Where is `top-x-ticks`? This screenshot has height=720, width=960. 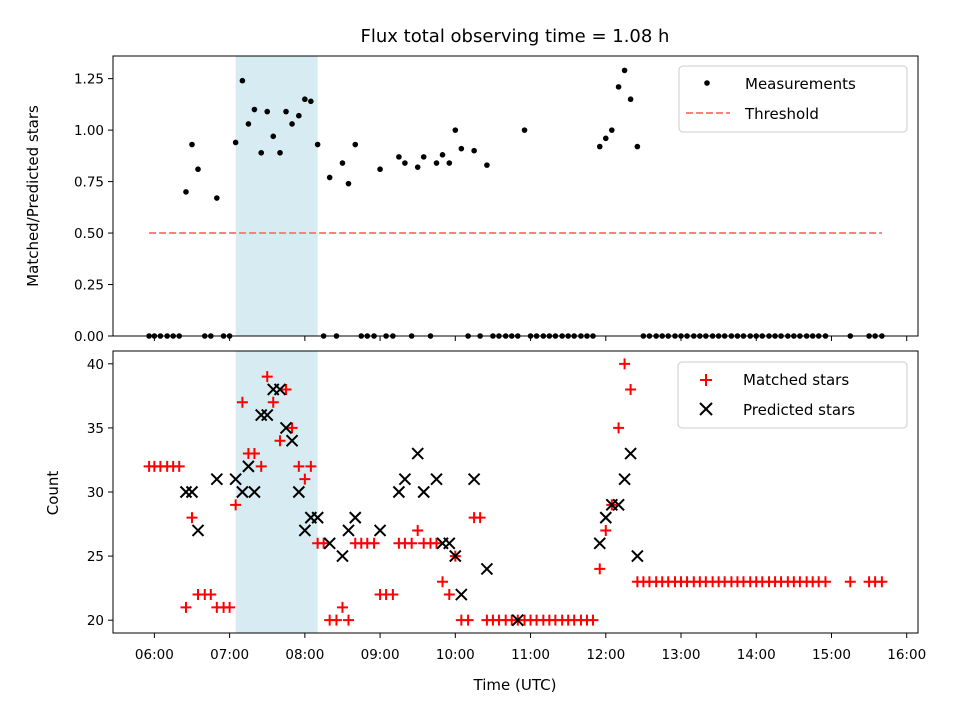
top-x-ticks is located at coordinates (530, 338).